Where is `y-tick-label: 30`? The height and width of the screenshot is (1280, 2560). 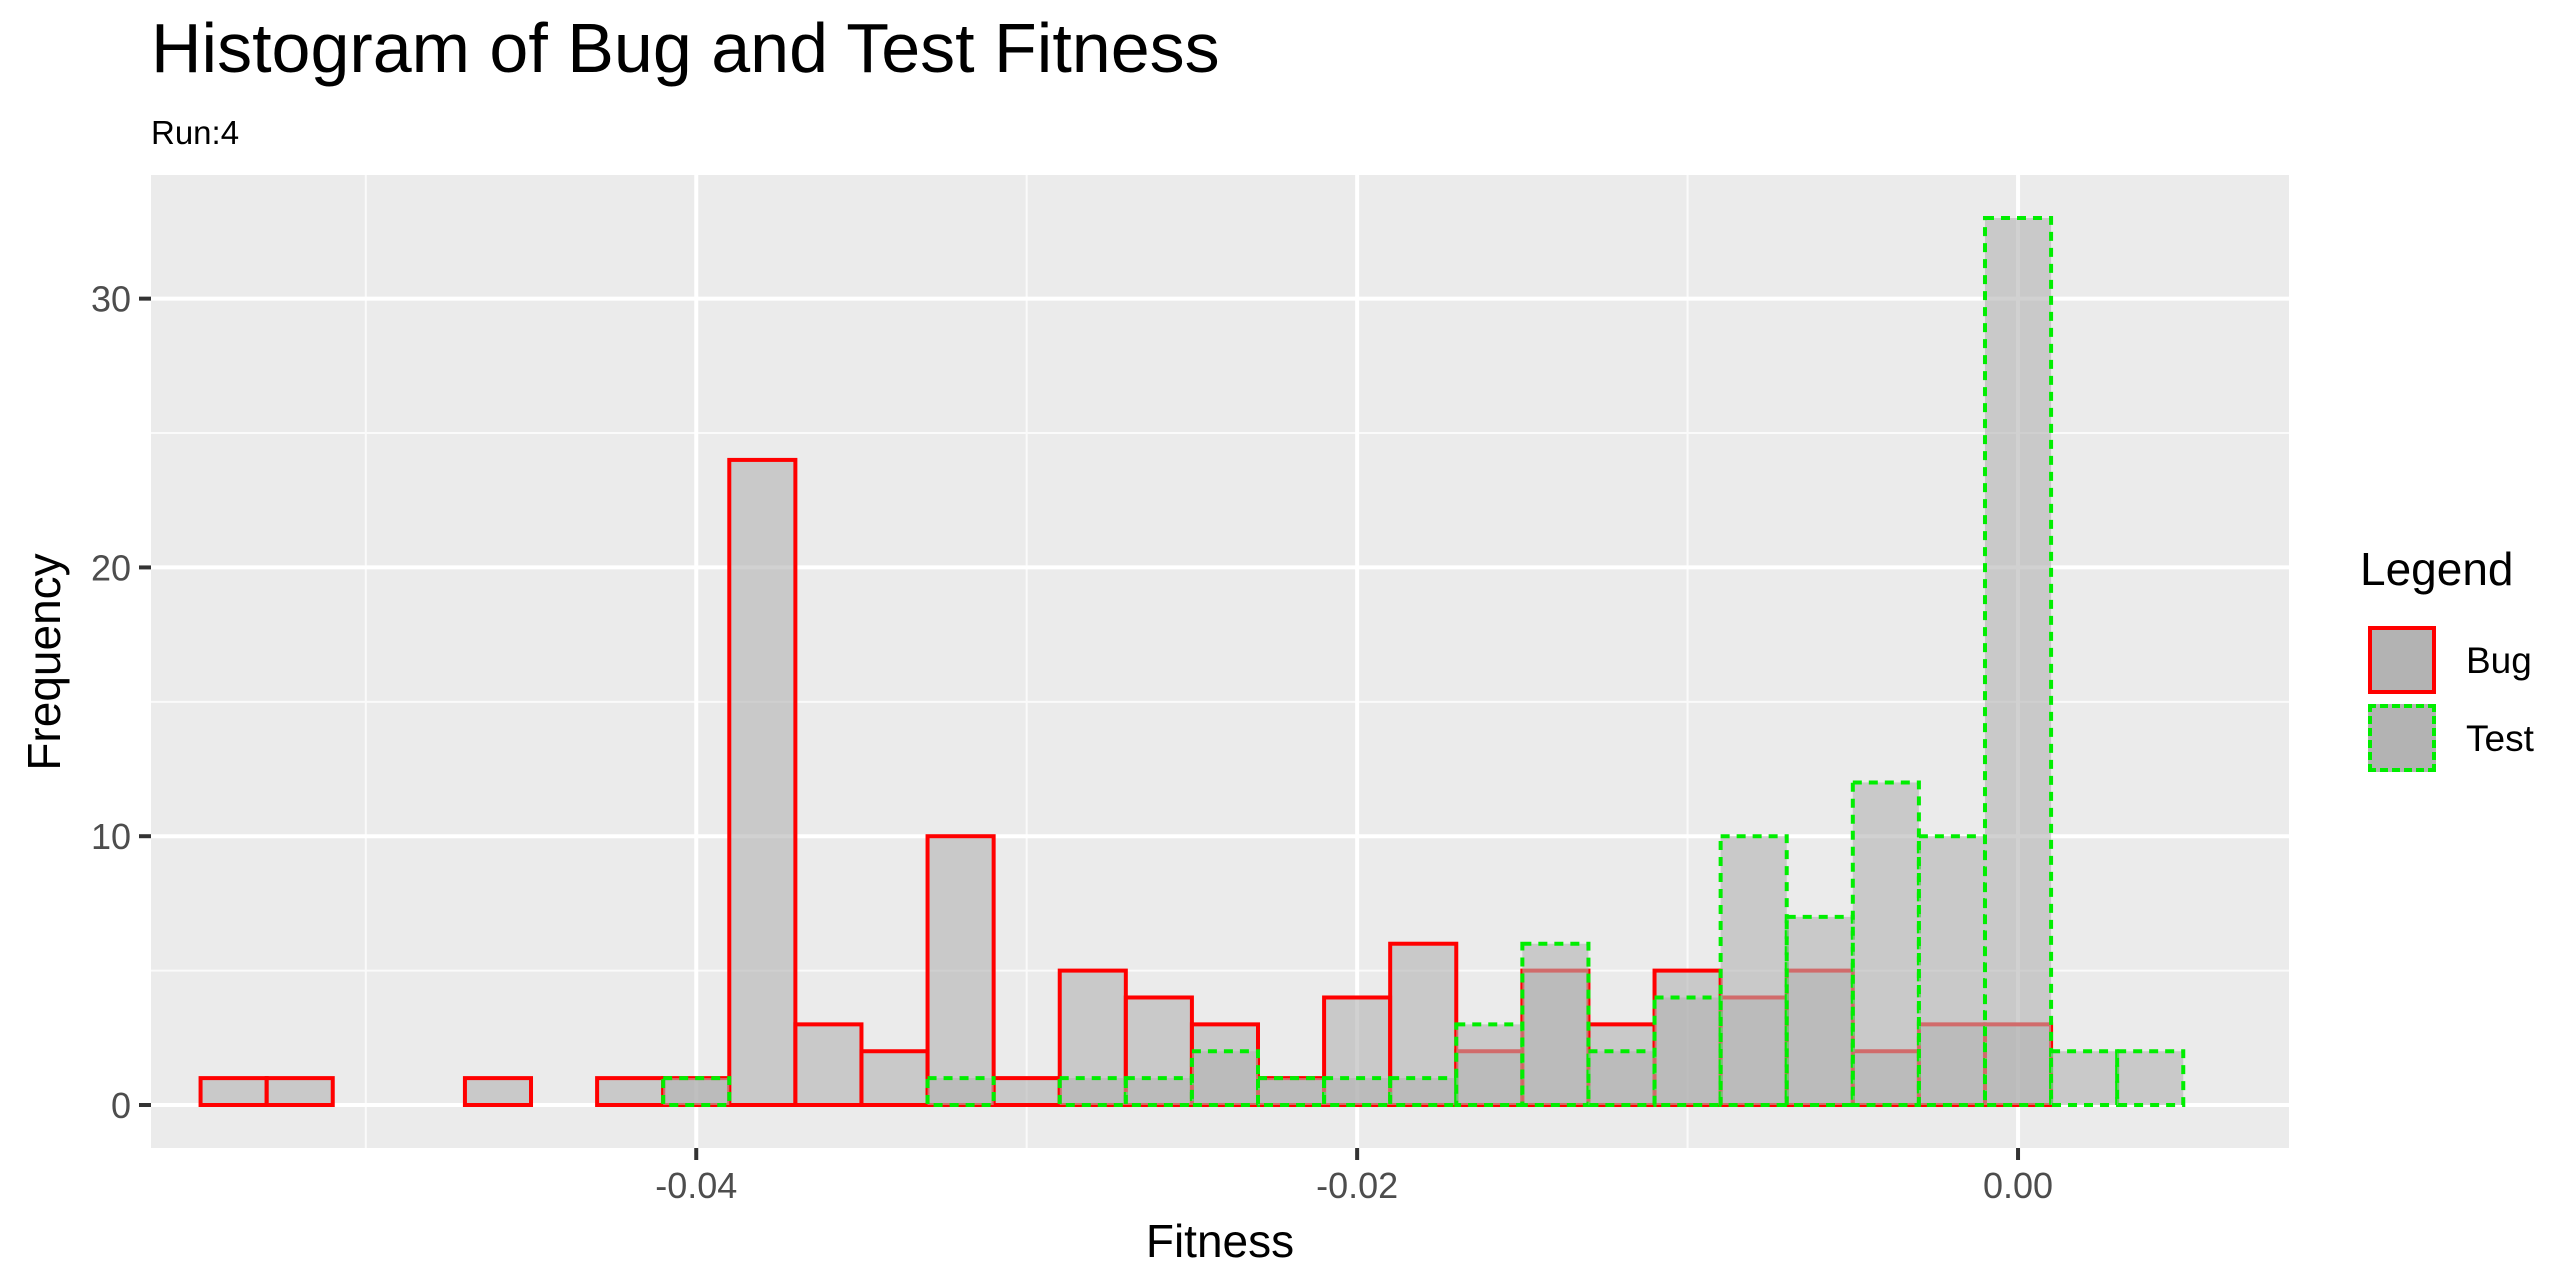 y-tick-label: 30 is located at coordinates (111, 299).